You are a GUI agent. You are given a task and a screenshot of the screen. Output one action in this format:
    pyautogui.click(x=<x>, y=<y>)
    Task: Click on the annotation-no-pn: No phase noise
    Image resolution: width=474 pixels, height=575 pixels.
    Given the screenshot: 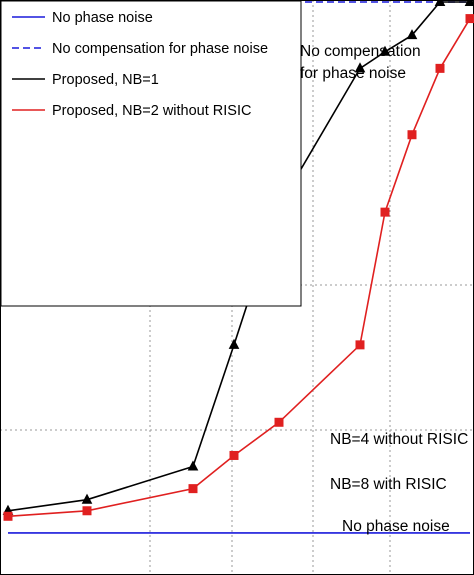 What is the action you would take?
    pyautogui.click(x=396, y=526)
    